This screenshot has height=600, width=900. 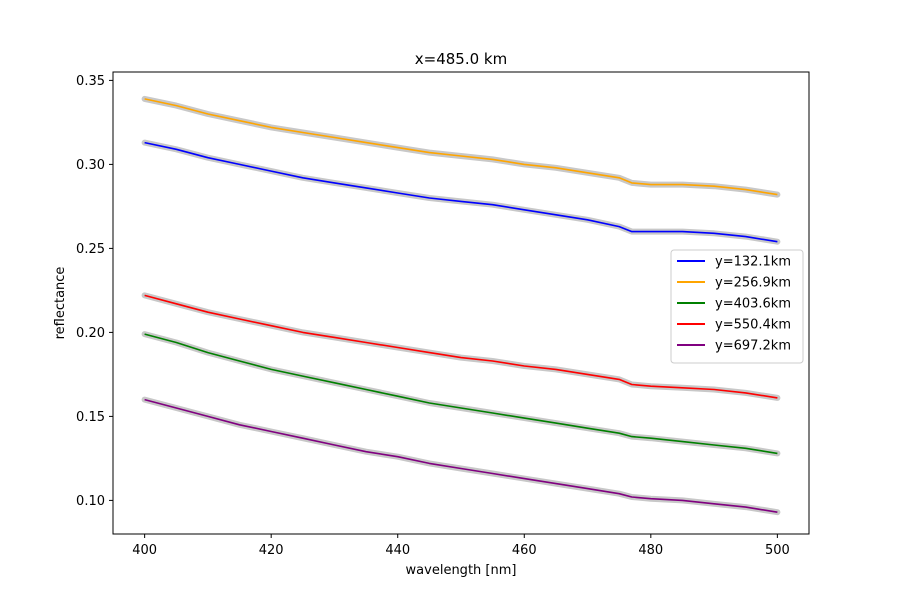 What do you see at coordinates (271, 550) in the screenshot?
I see `x-tick-label: 420` at bounding box center [271, 550].